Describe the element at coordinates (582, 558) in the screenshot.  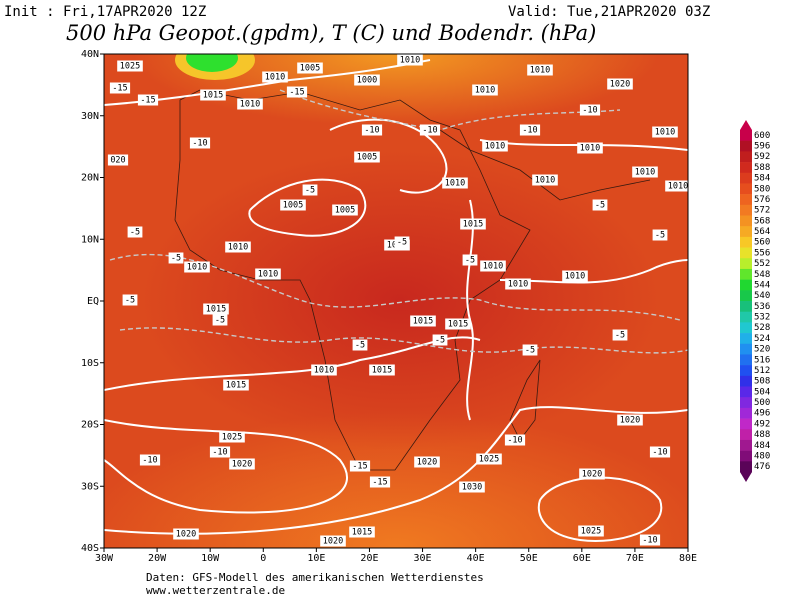
I see `lon-label: 60E` at that location.